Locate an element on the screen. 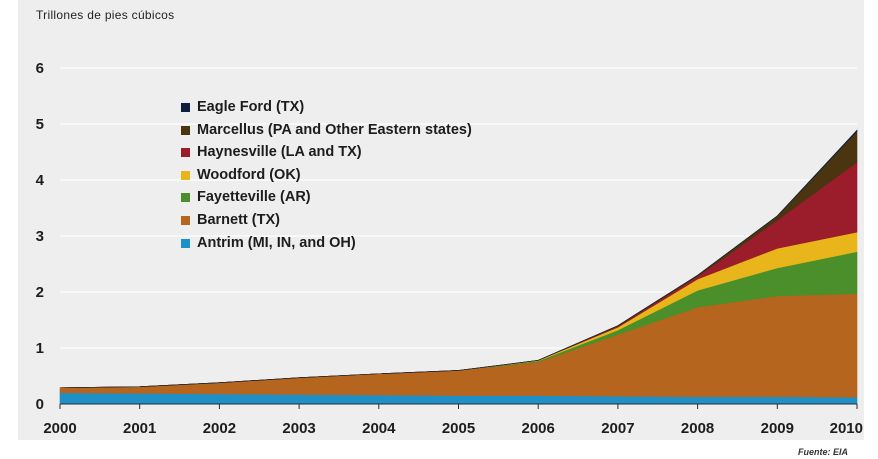 The height and width of the screenshot is (459, 878). y-tick-label: 1 is located at coordinates (40, 348).